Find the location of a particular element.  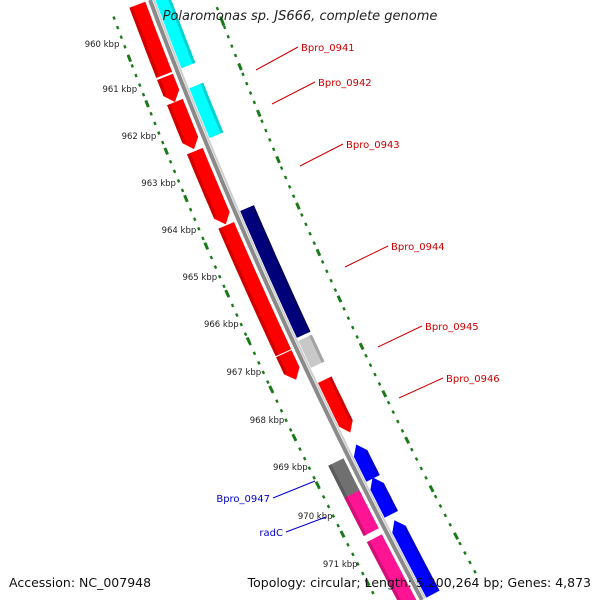

gene-label: radC is located at coordinates (271, 533).